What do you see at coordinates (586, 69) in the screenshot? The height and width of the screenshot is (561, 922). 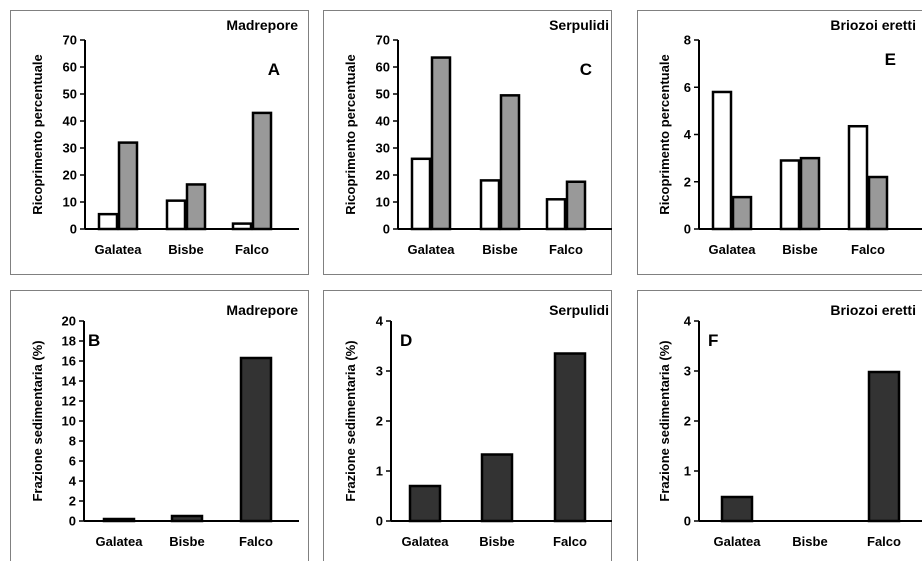 I see `panel-letter: C` at bounding box center [586, 69].